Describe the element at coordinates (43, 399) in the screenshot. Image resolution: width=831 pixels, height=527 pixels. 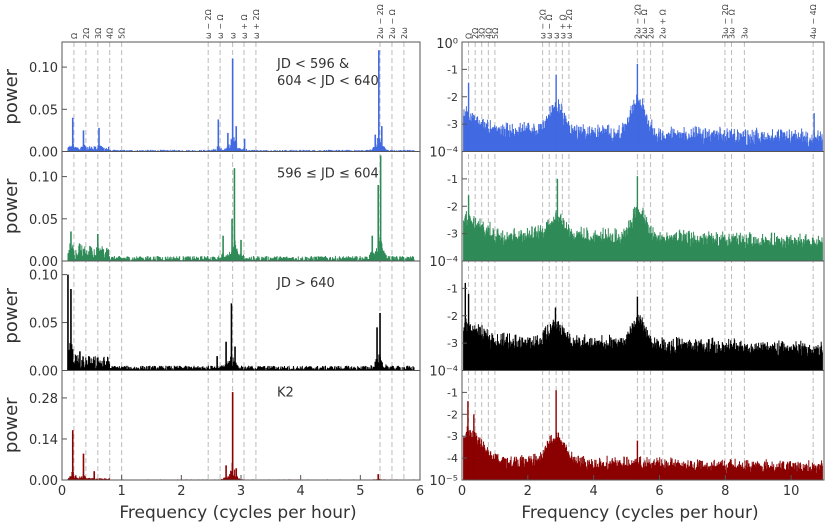
I see `y-tick-label: 0.28` at that location.